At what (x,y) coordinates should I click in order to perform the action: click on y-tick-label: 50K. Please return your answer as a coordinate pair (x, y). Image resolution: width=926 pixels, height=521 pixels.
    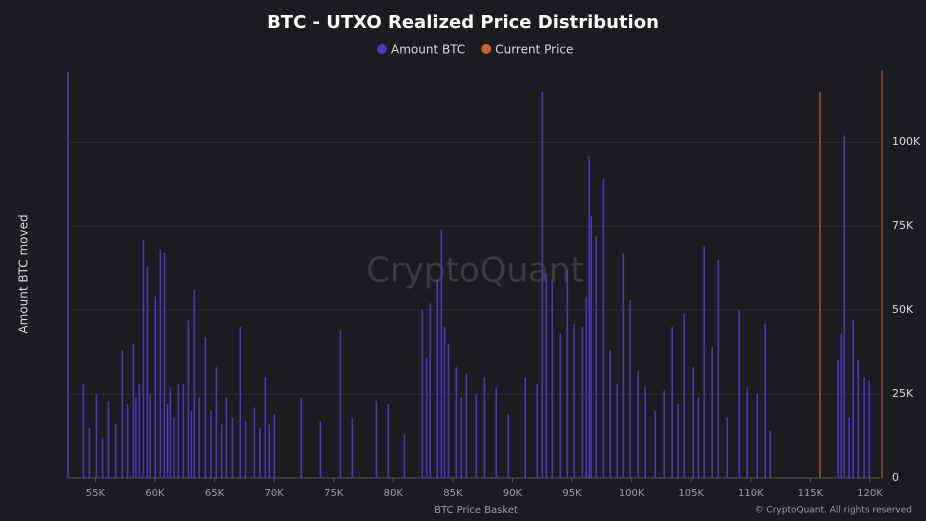
    Looking at the image, I should click on (903, 309).